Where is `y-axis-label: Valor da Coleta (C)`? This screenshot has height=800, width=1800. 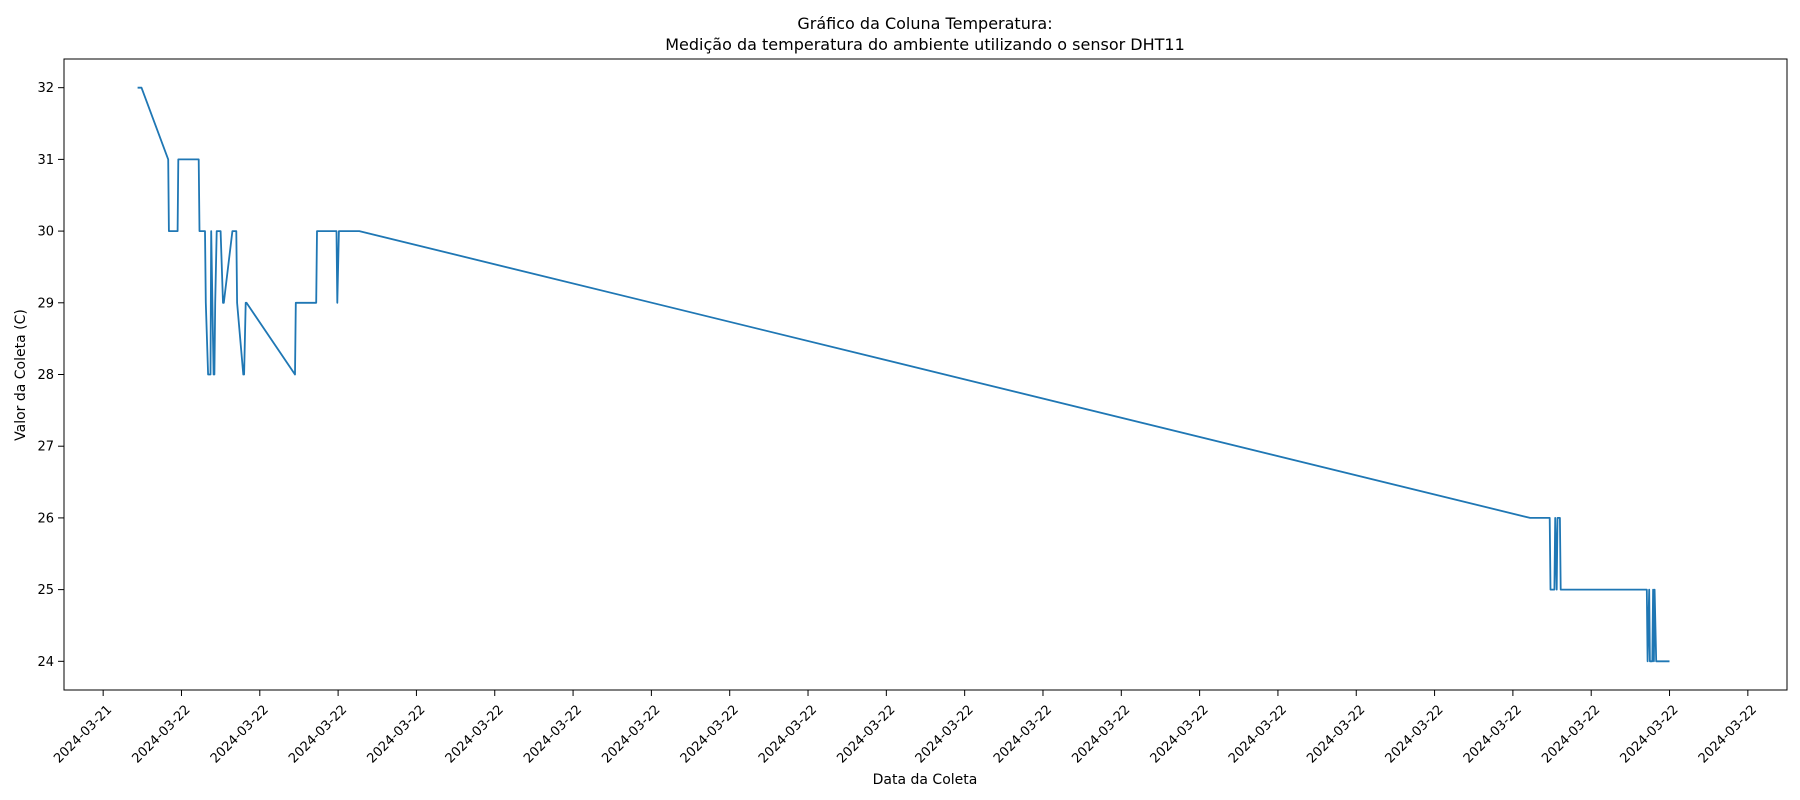
y-axis-label: Valor da Coleta (C) is located at coordinates (21, 375).